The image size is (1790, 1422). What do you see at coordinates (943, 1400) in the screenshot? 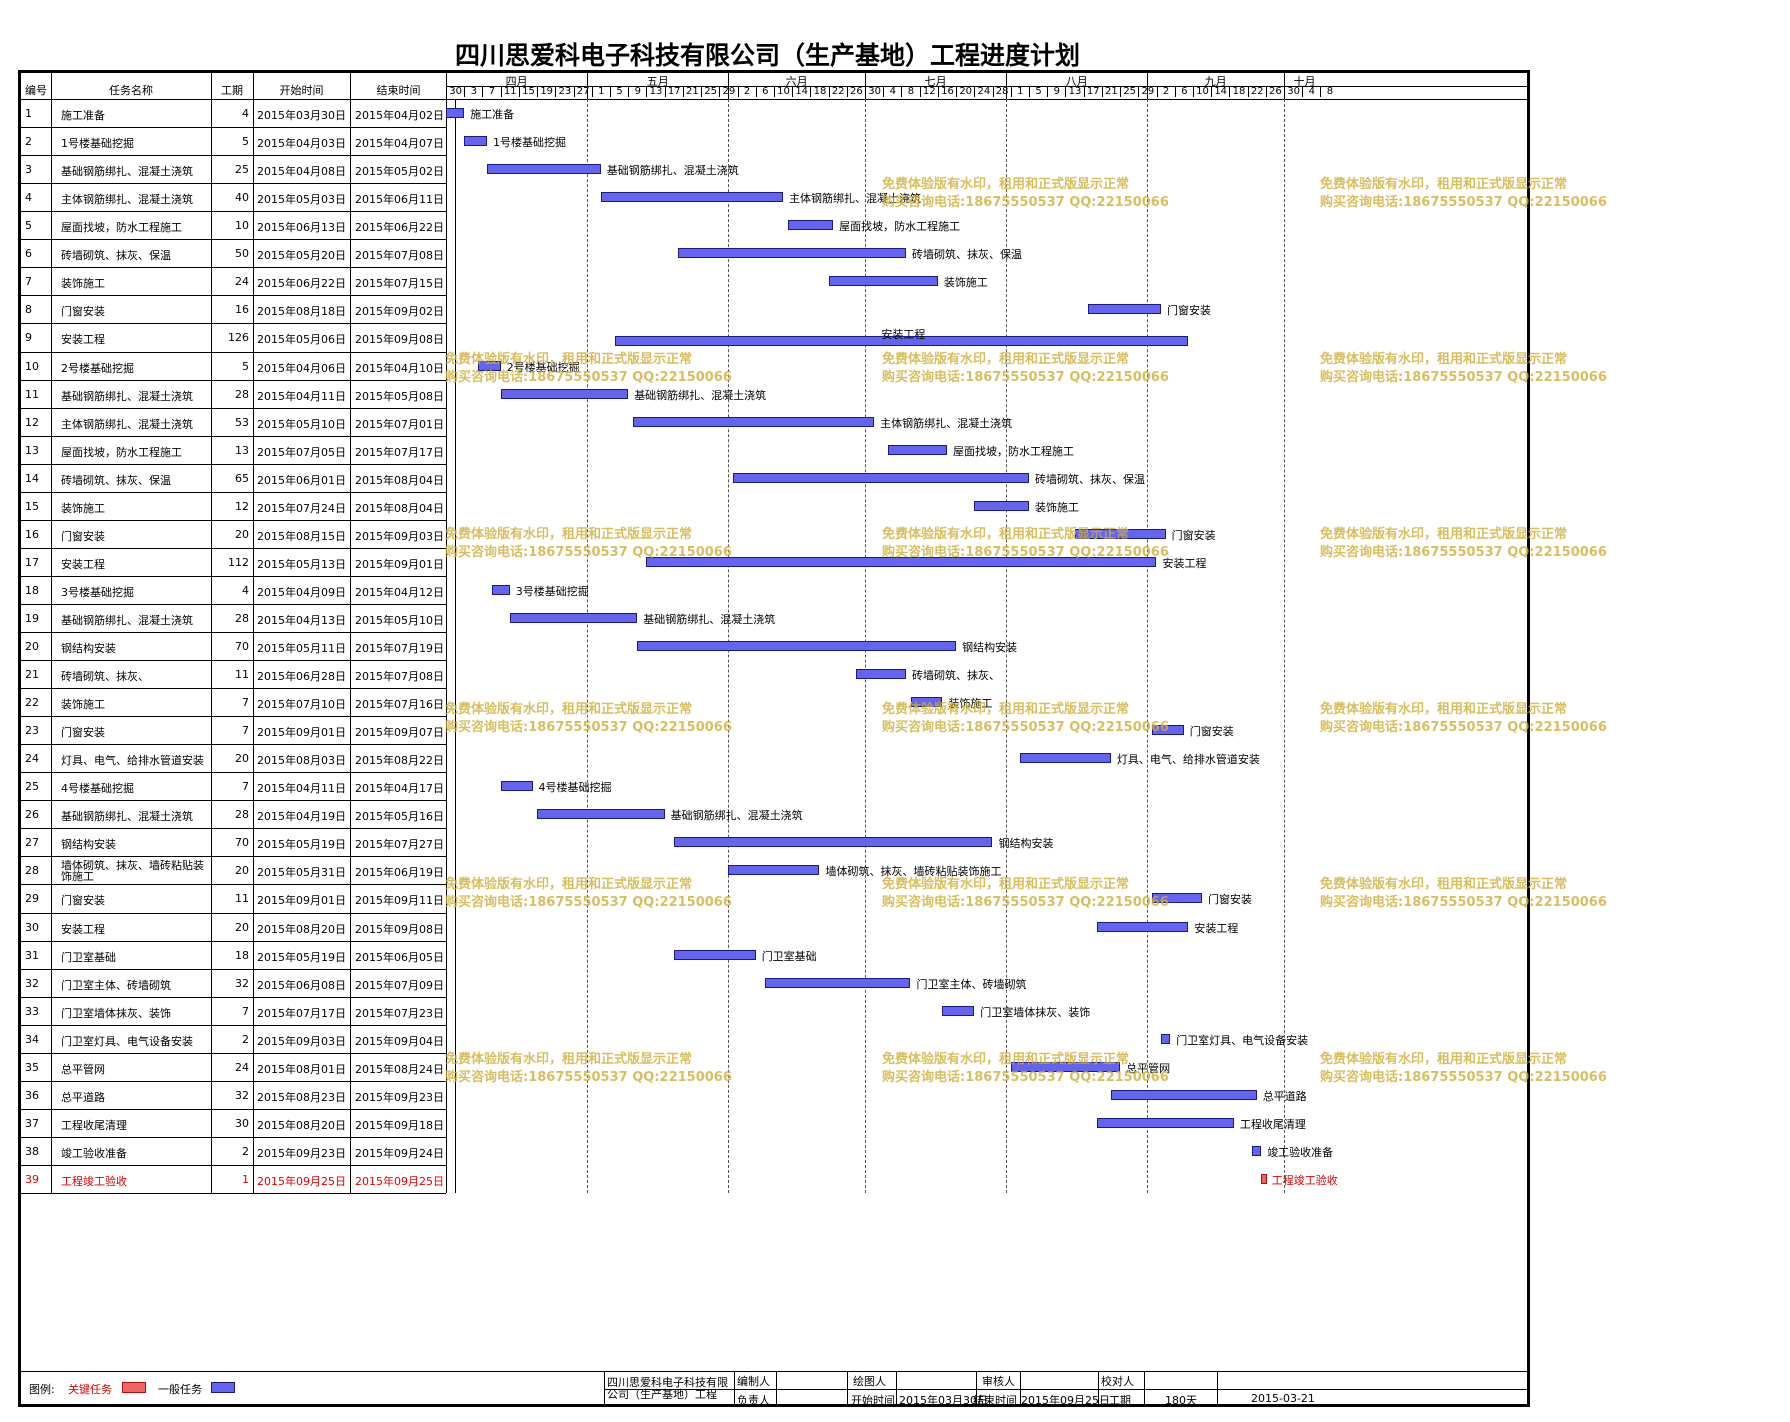
I see `footer-start-value: 2015年03月30日` at bounding box center [943, 1400].